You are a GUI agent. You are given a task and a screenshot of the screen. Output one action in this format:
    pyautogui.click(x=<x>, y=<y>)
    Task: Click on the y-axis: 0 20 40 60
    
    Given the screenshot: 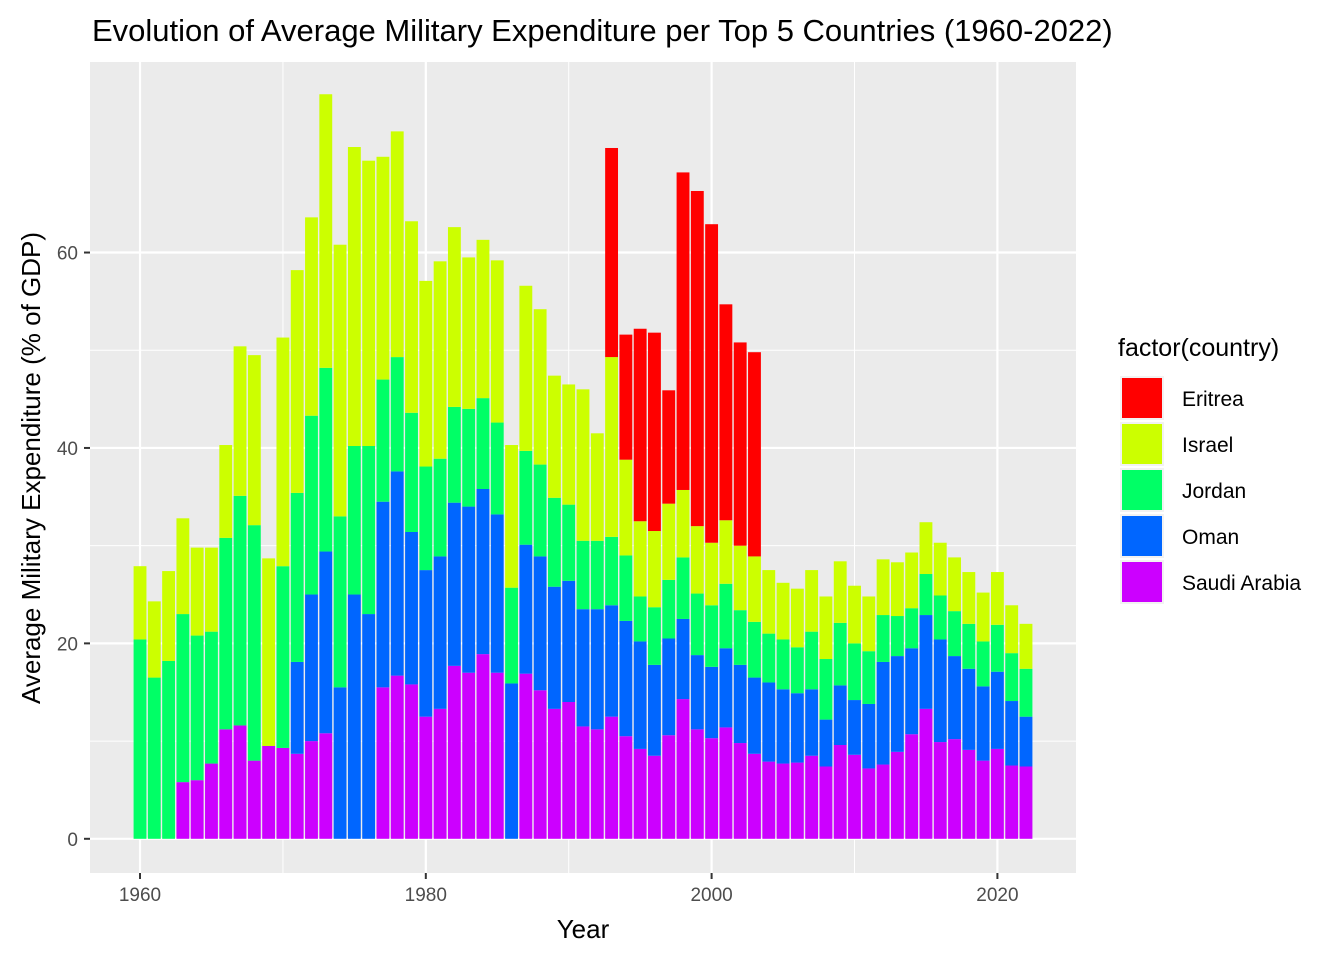 What is the action you would take?
    pyautogui.click(x=73, y=547)
    